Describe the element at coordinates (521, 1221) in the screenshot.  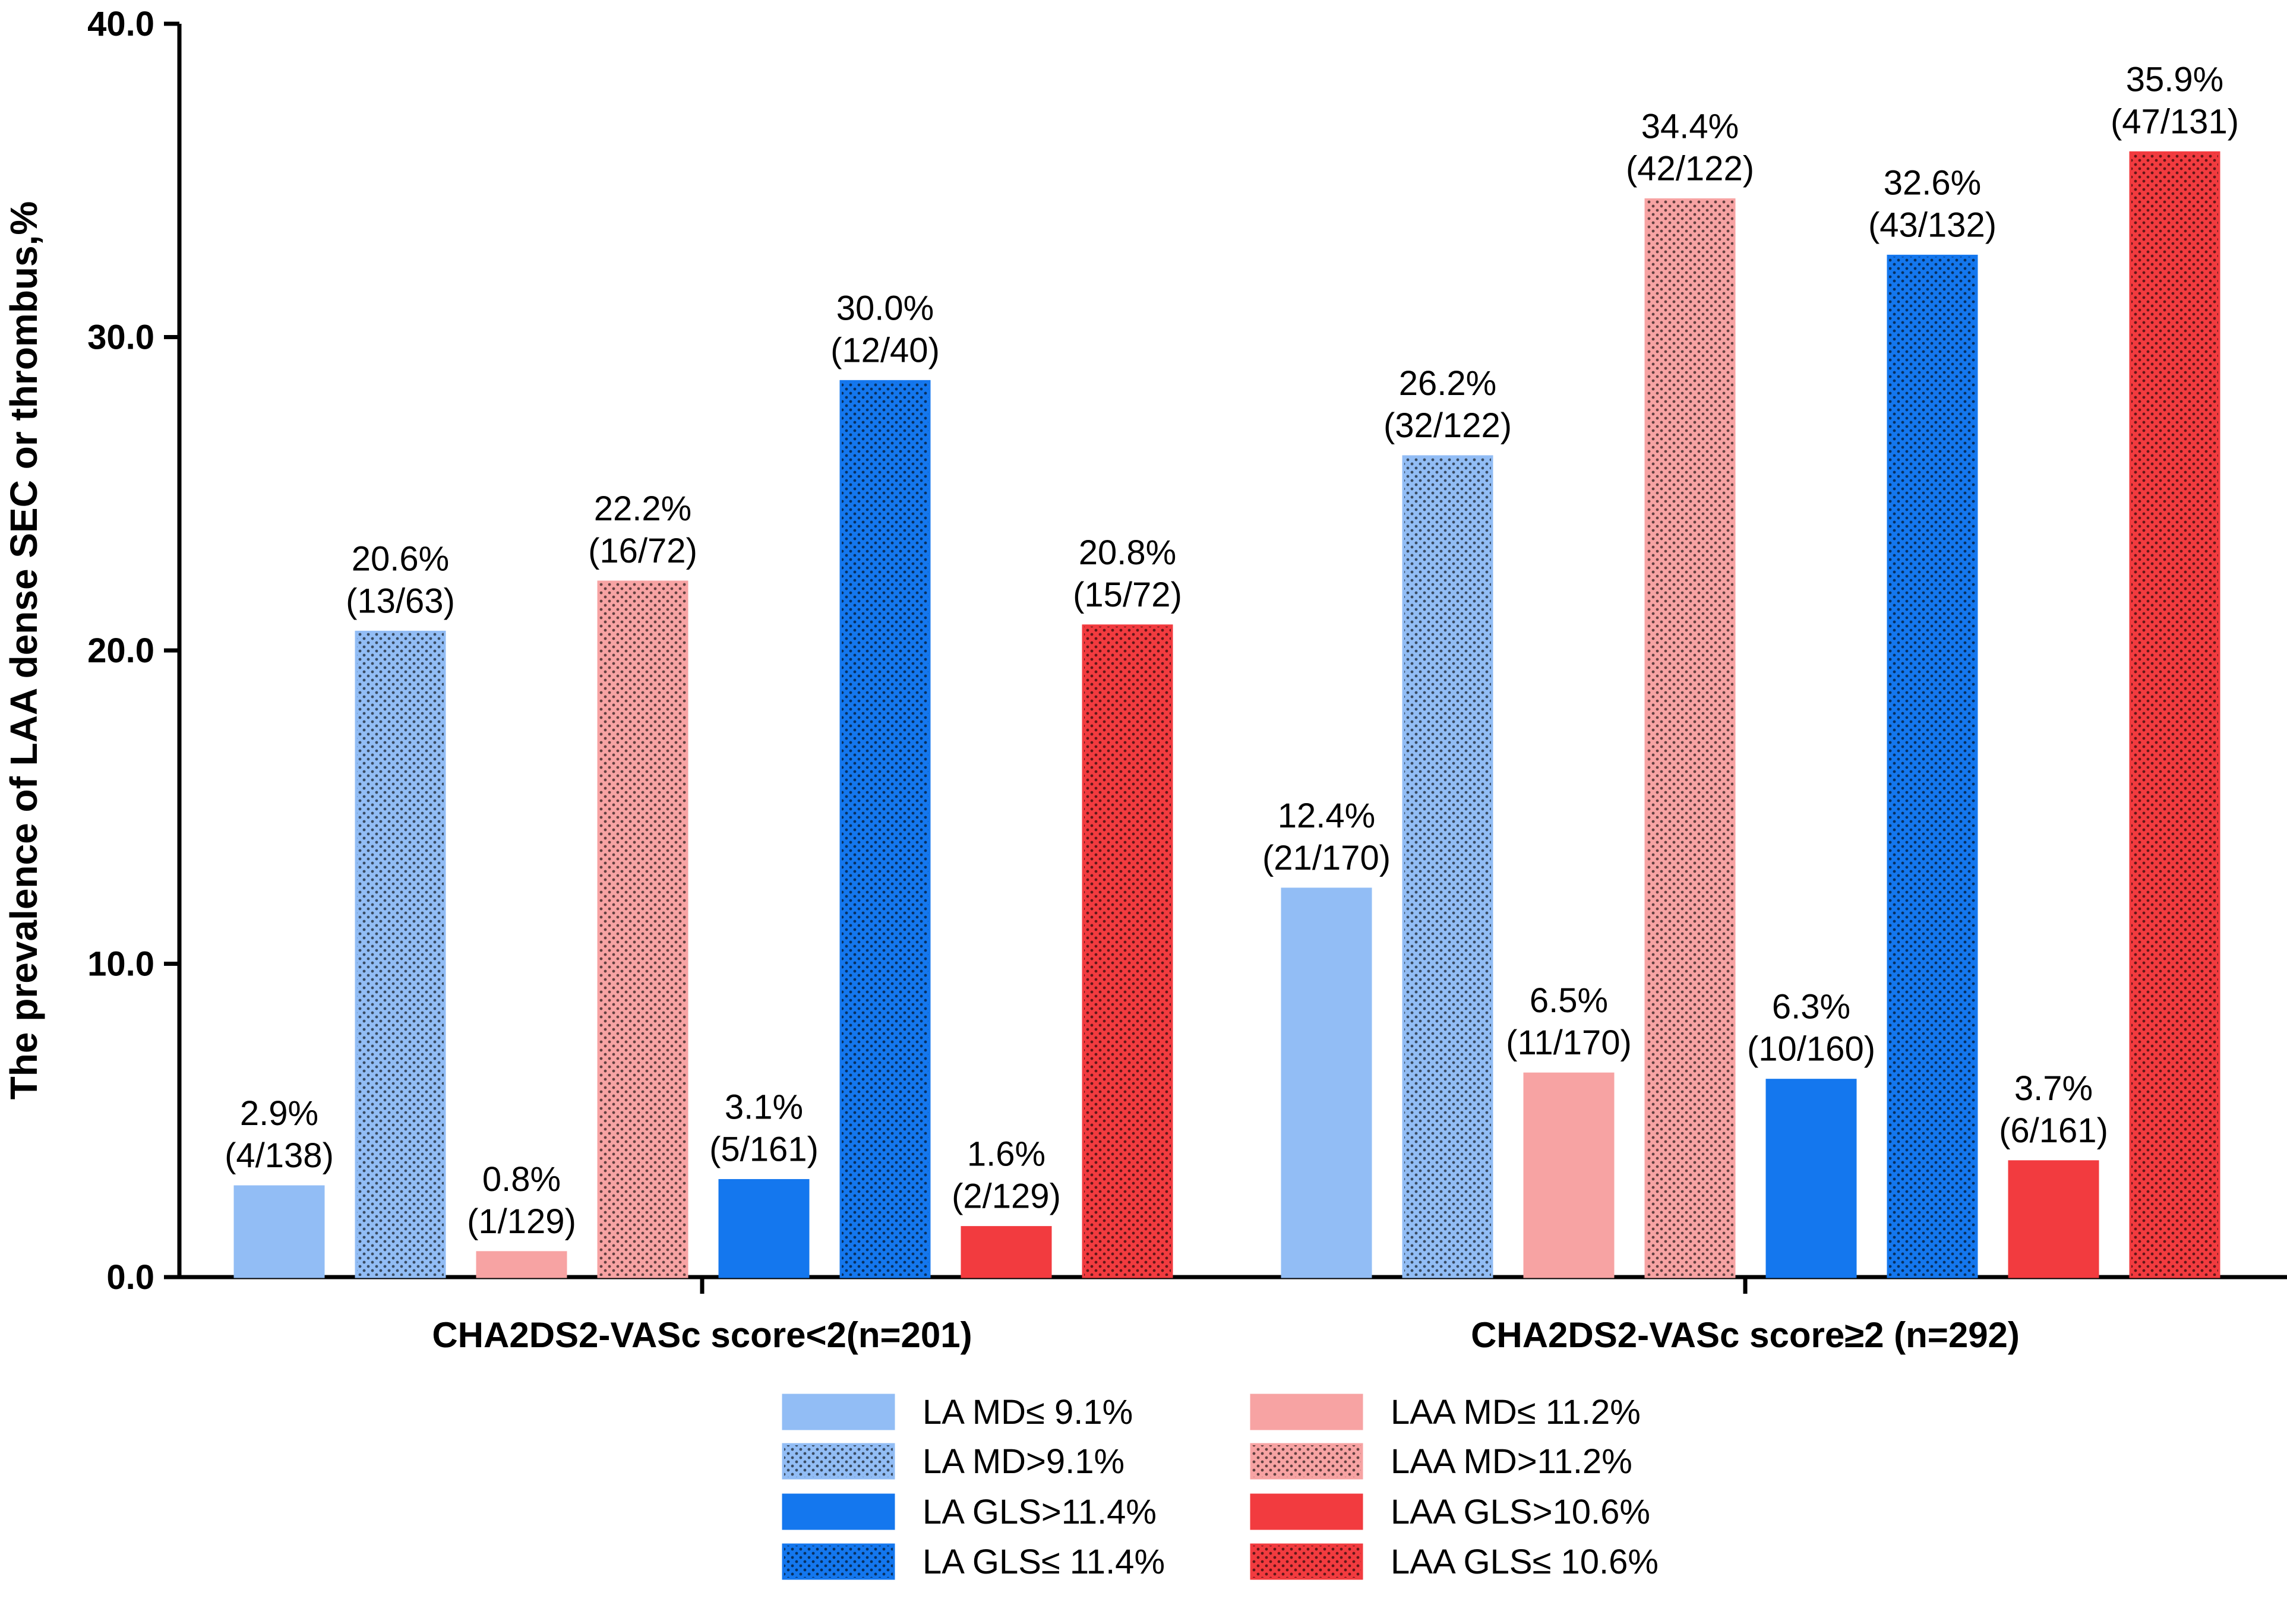
I see `data-label-count: (1/129)` at that location.